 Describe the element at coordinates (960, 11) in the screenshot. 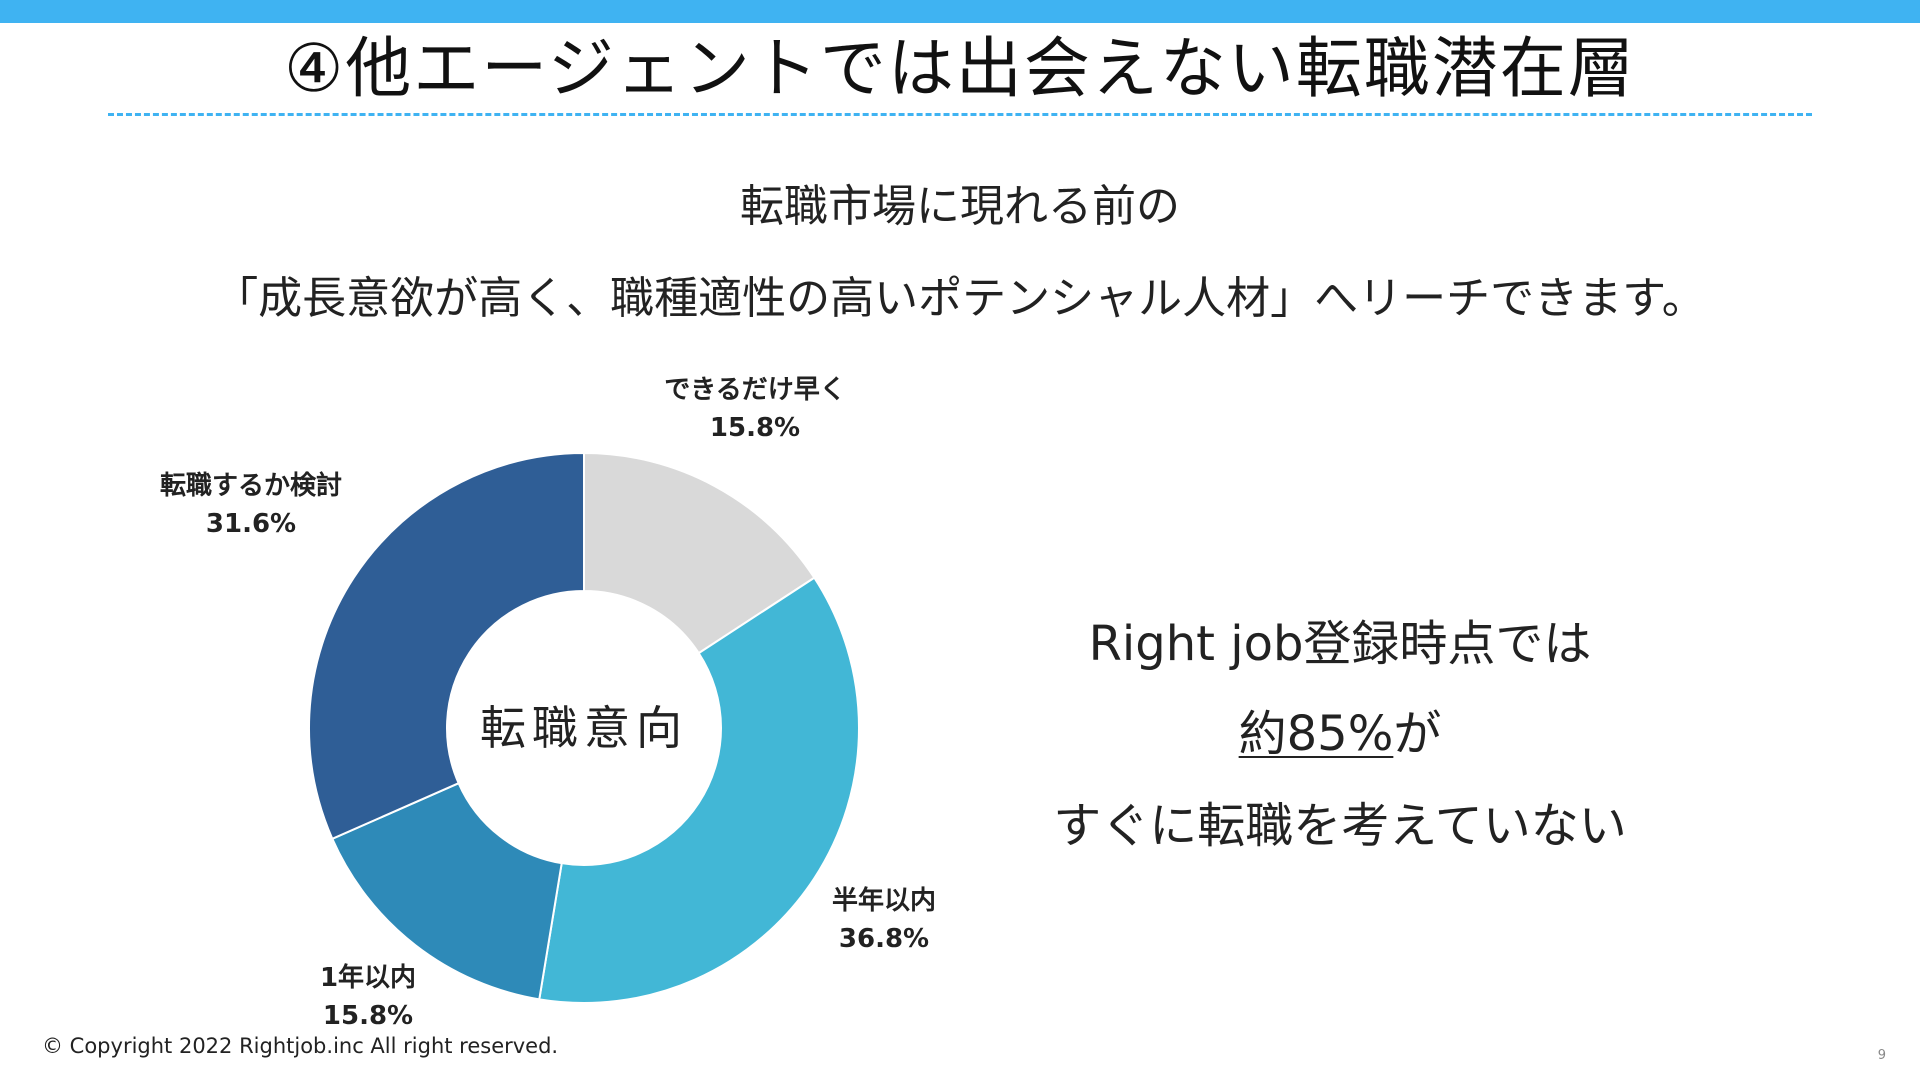

I see `top-accent-bar` at that location.